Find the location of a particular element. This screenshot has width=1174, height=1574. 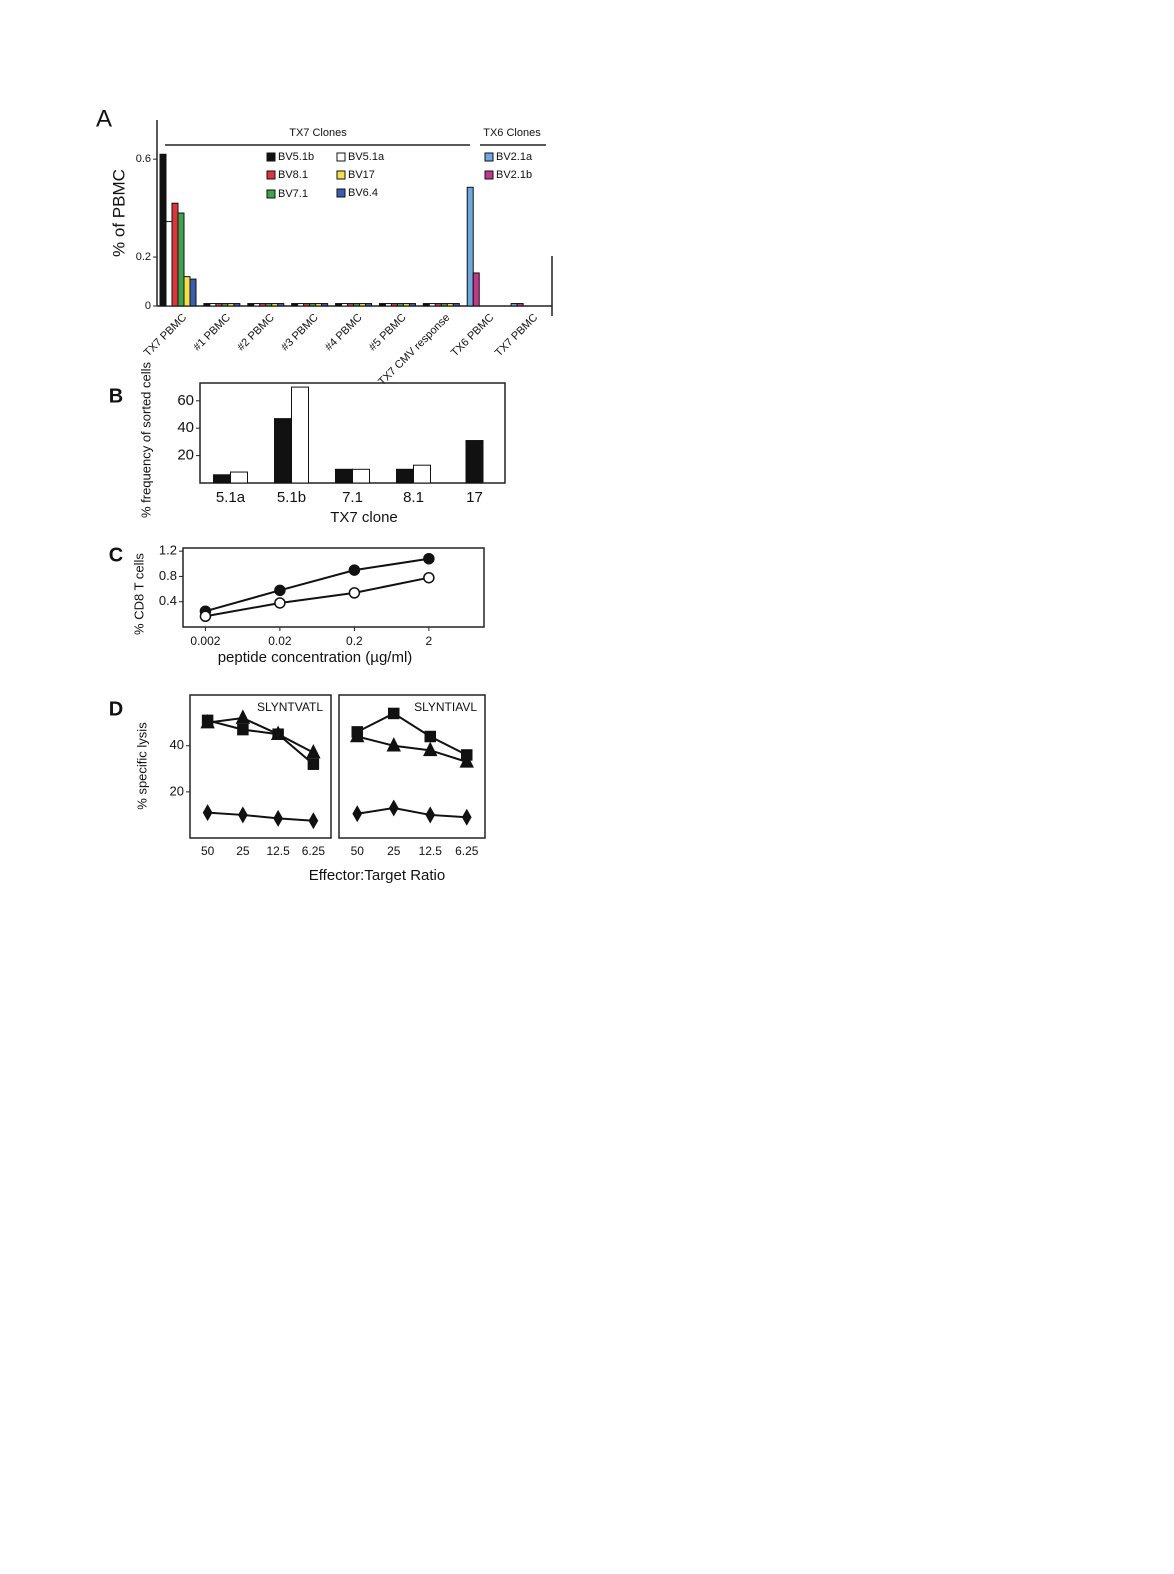

x-tick-label: 12.5 is located at coordinates (278, 851).